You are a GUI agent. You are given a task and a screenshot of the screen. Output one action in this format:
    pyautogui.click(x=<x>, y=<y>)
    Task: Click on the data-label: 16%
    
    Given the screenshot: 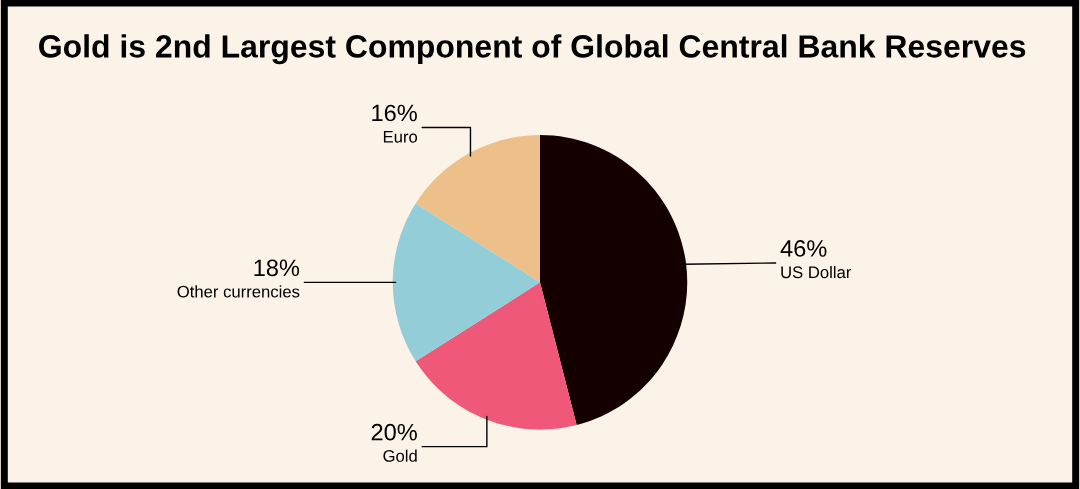 What is the action you would take?
    pyautogui.click(x=394, y=113)
    